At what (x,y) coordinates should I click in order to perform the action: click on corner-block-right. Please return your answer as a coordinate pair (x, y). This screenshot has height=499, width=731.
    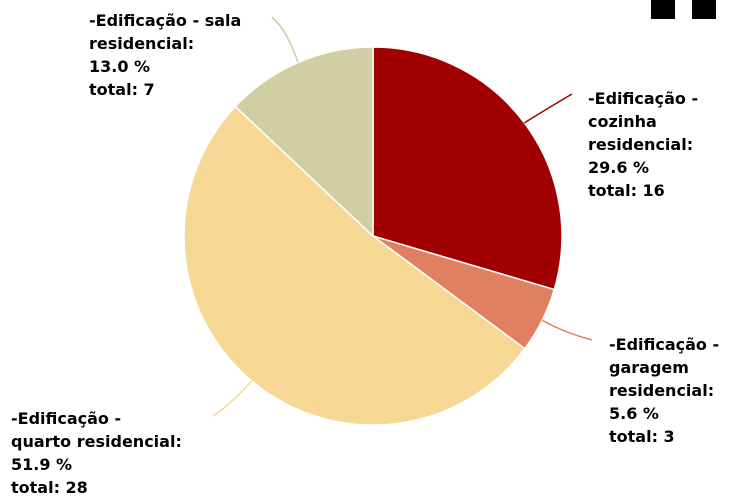
    Looking at the image, I should click on (704, 9).